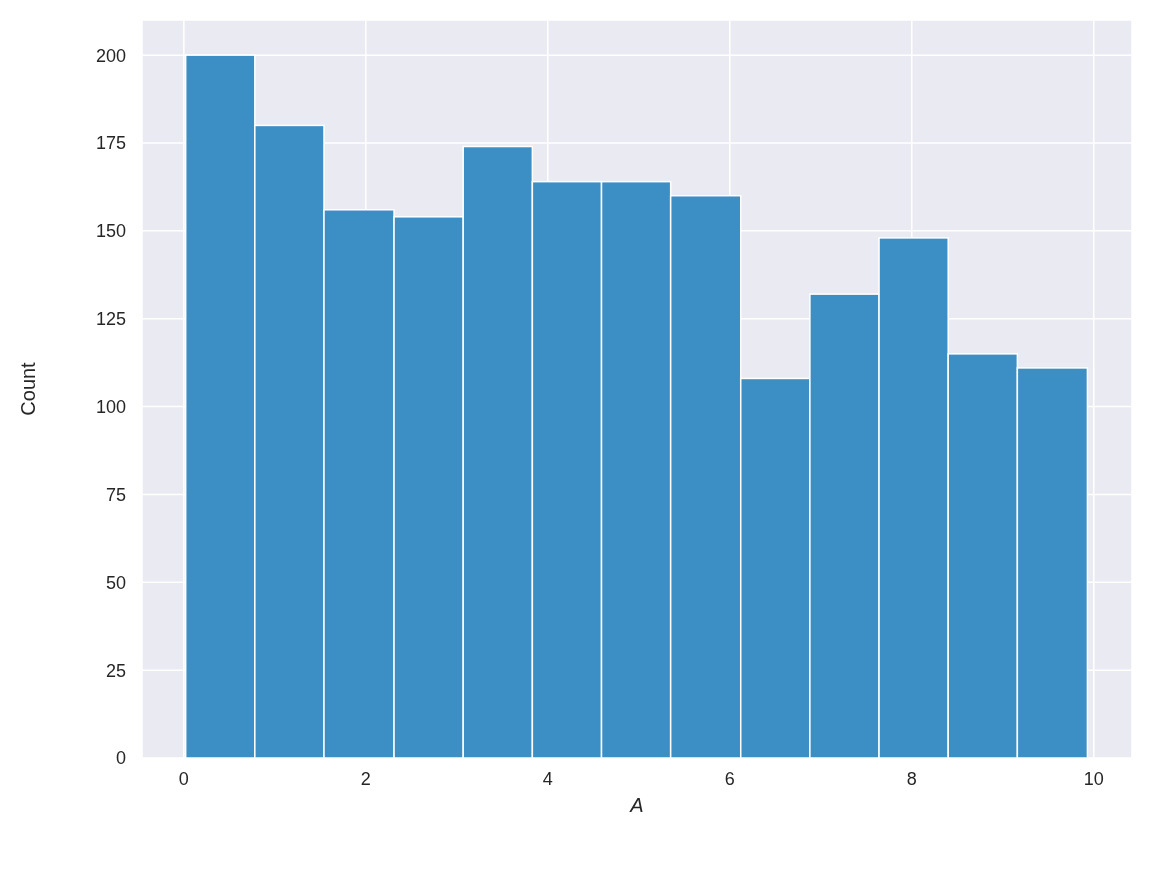 This screenshot has width=1151, height=875. I want to click on x-axis-title: A, so click(636, 805).